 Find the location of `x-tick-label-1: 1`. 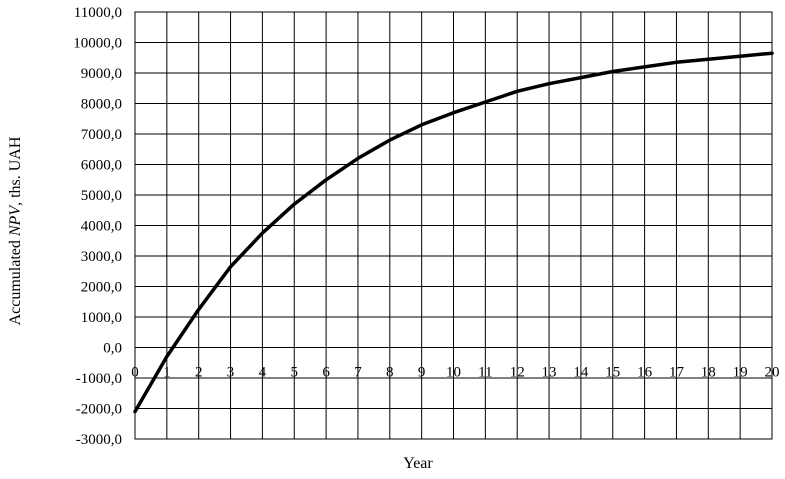

x-tick-label-1: 1 is located at coordinates (167, 373).